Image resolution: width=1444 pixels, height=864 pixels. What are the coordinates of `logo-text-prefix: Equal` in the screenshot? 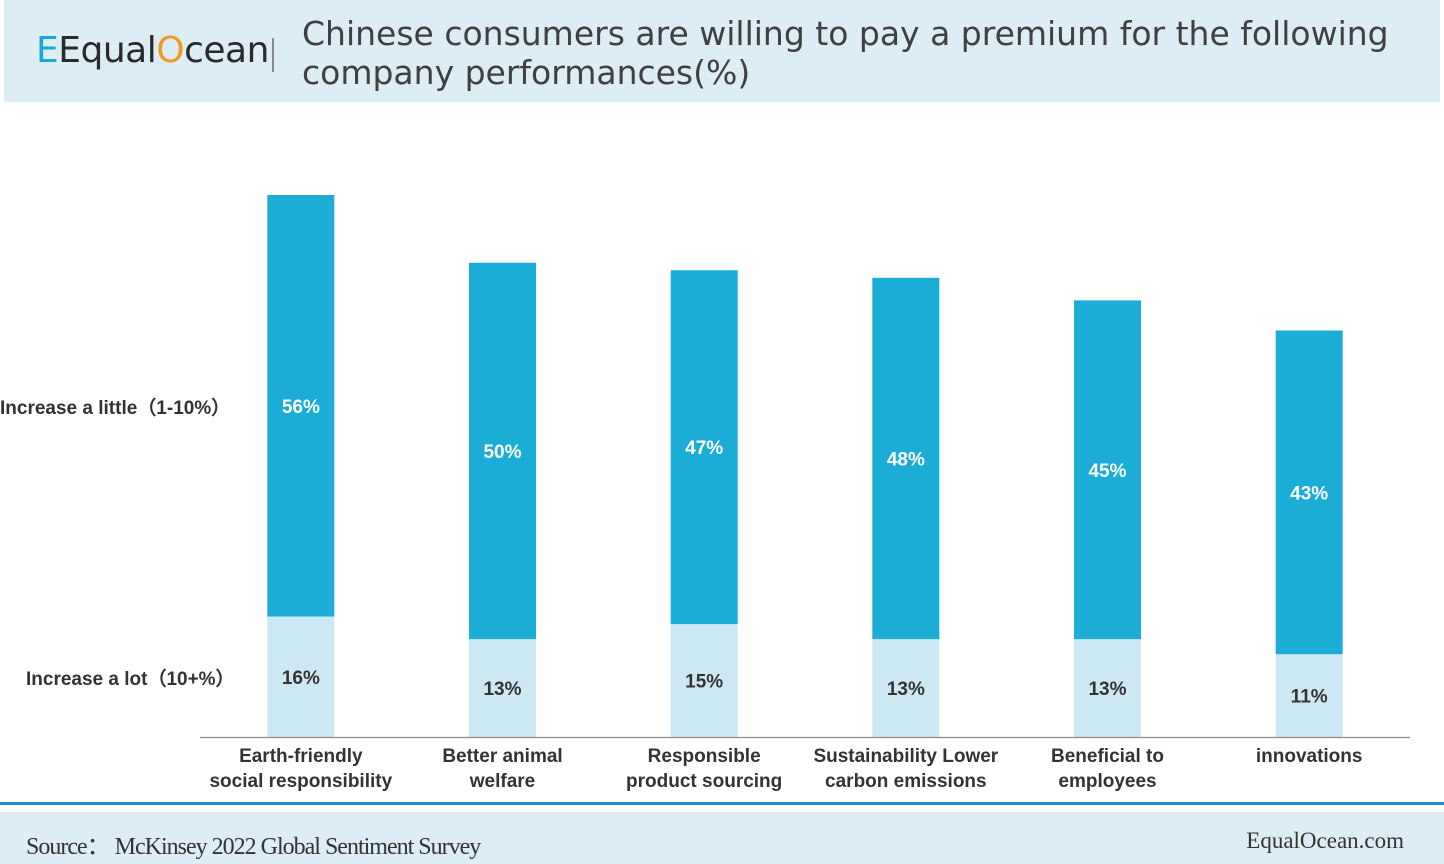 It's located at (107, 50).